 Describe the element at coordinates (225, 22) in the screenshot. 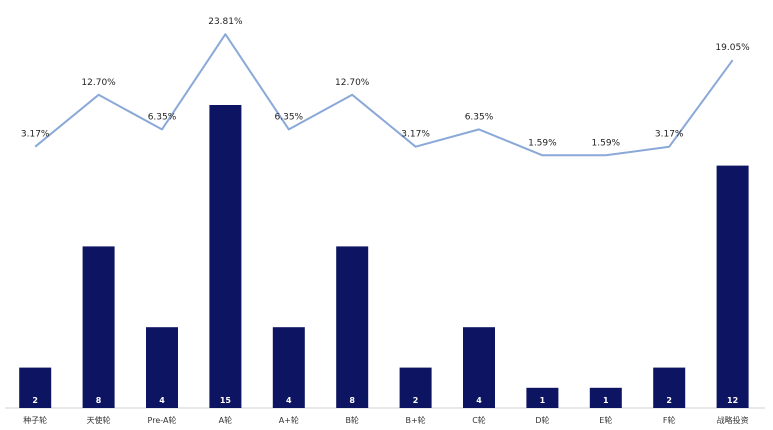

I see `percent-label-3: 23.81%` at that location.